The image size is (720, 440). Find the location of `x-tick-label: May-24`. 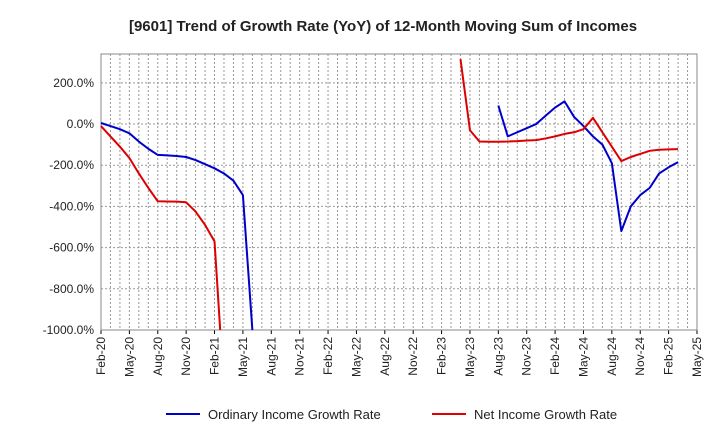

x-tick-label: May-24 is located at coordinates (583, 357).